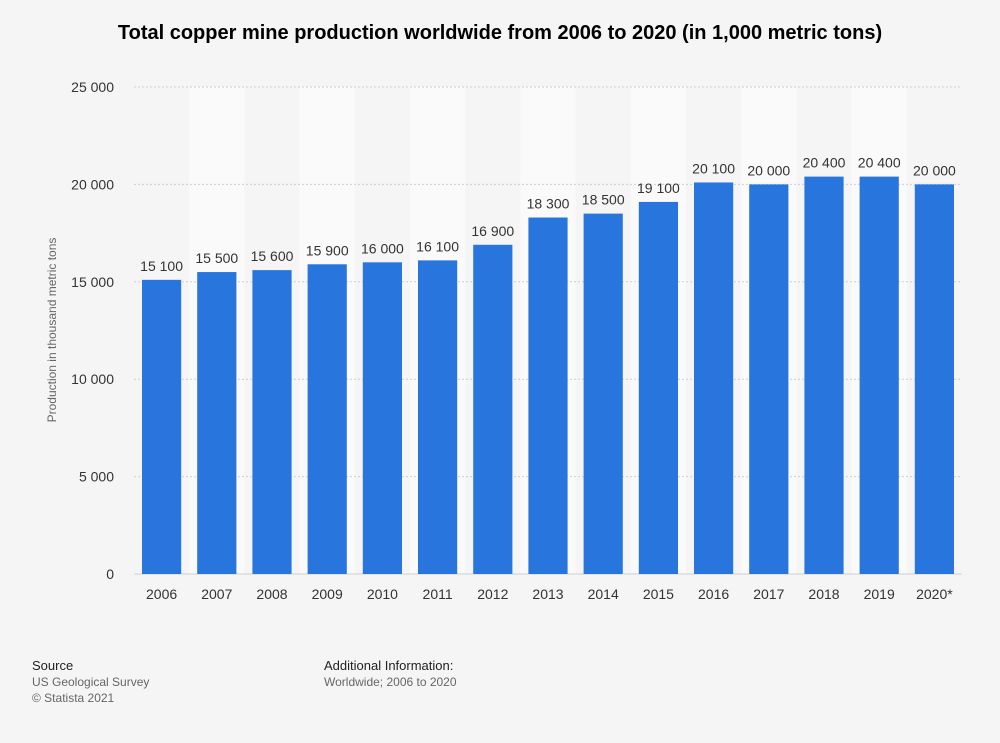  What do you see at coordinates (73, 698) in the screenshot?
I see `copyright-line: © Statista 2021` at bounding box center [73, 698].